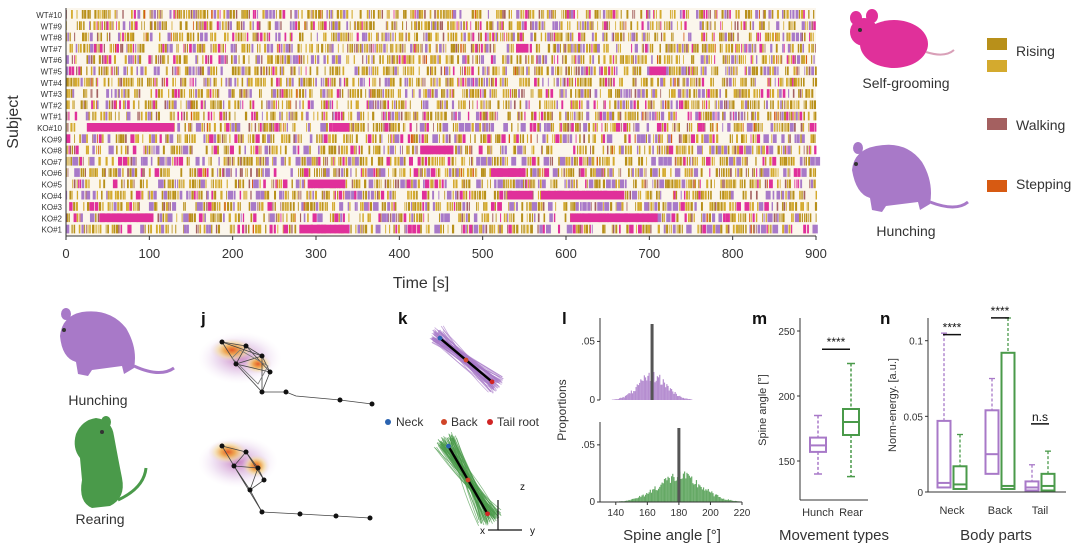  Describe the element at coordinates (637, 392) in the screenshot. I see `hist-bar` at that location.